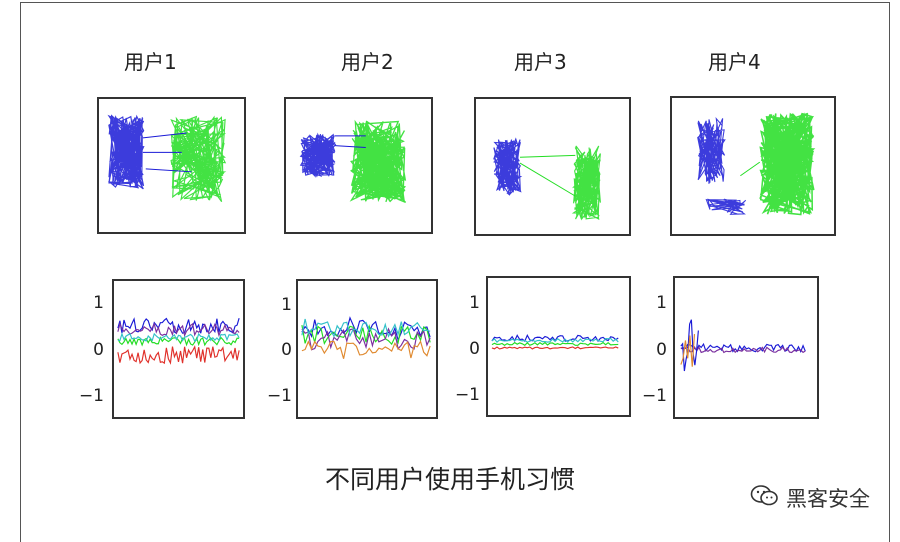  Describe the element at coordinates (150, 62) in the screenshot. I see `user-label-1: 用户1` at that location.